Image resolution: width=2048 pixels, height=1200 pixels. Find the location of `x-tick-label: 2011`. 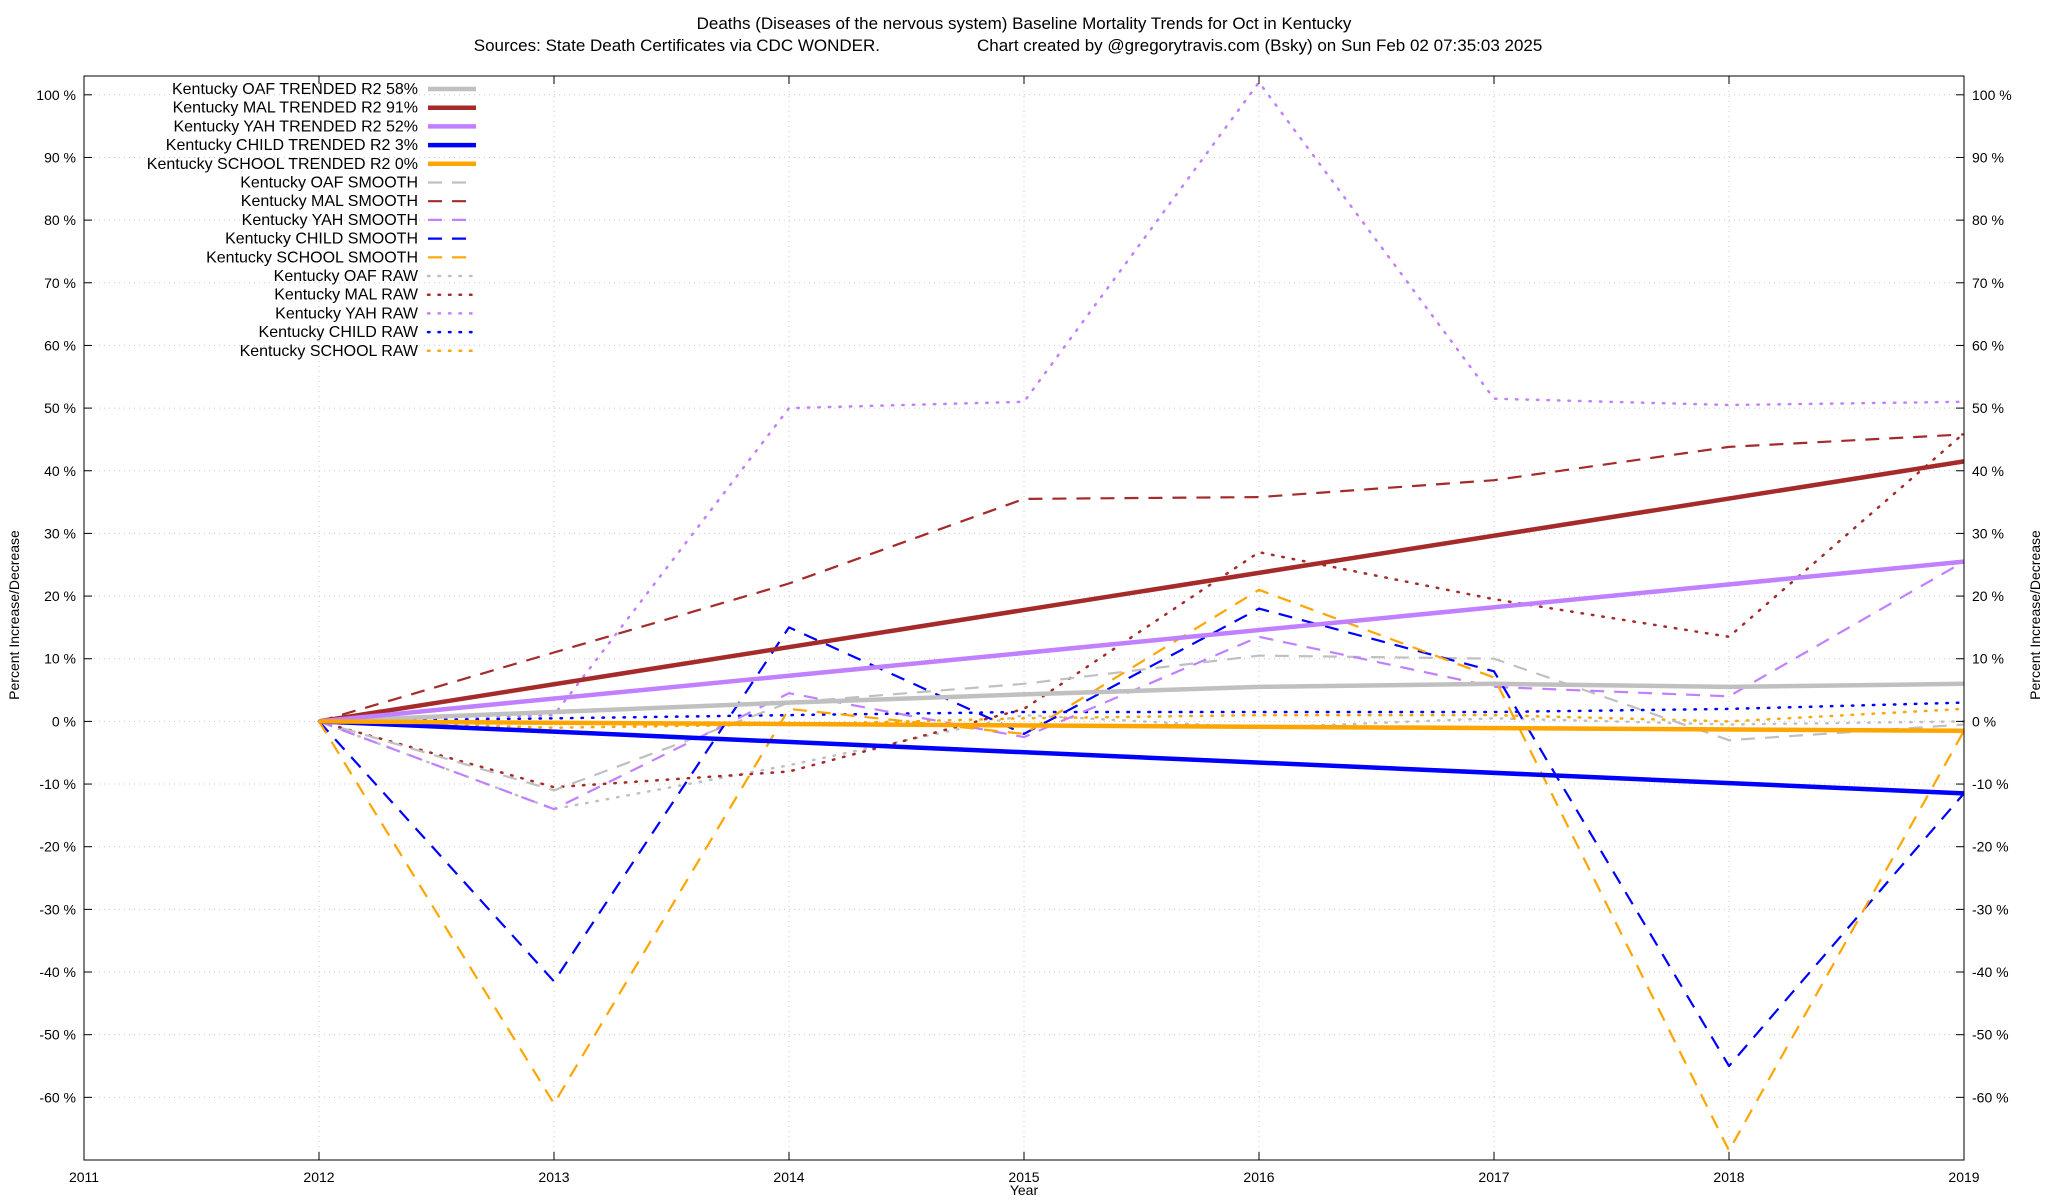

x-tick-label: 2011 is located at coordinates (84, 1177).